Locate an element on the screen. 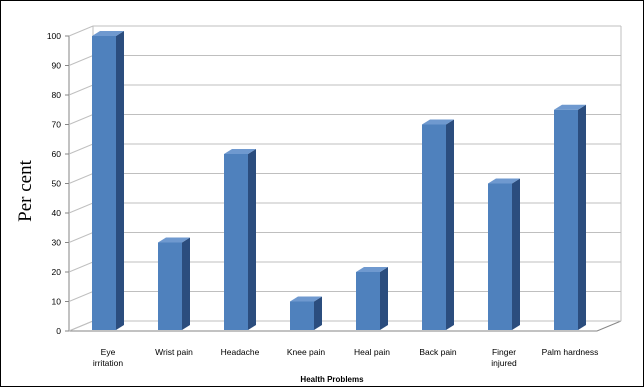 The width and height of the screenshot is (644, 387). x-category-label: Headache is located at coordinates (240, 352).